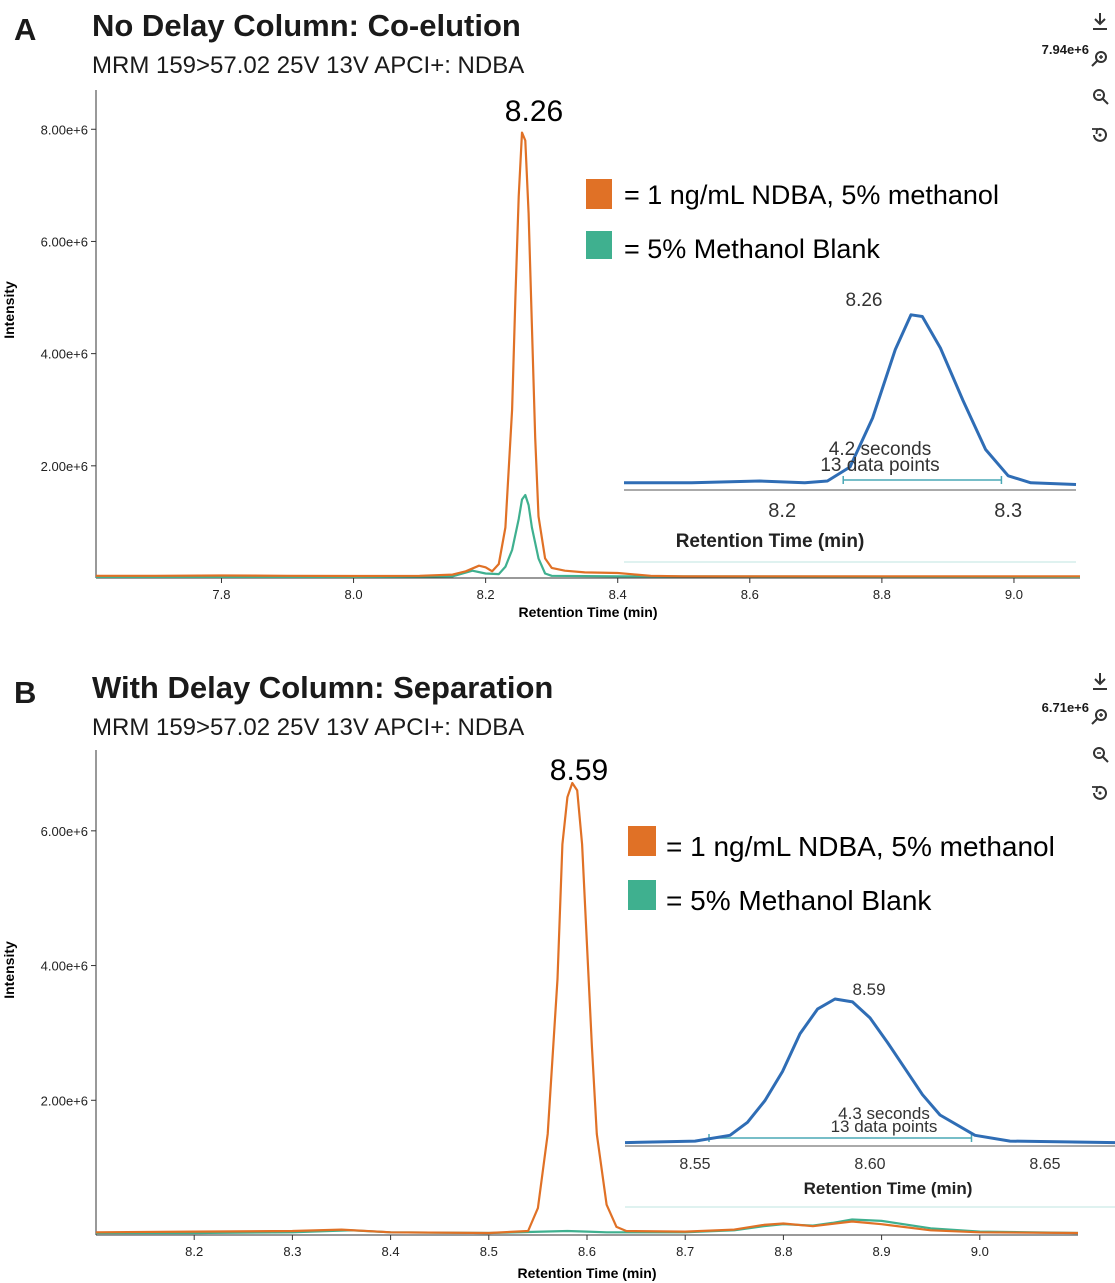 The image size is (1115, 1283). Describe the element at coordinates (306, 25) in the screenshot. I see `chart-title: No Delay Column: Co-elution` at that location.